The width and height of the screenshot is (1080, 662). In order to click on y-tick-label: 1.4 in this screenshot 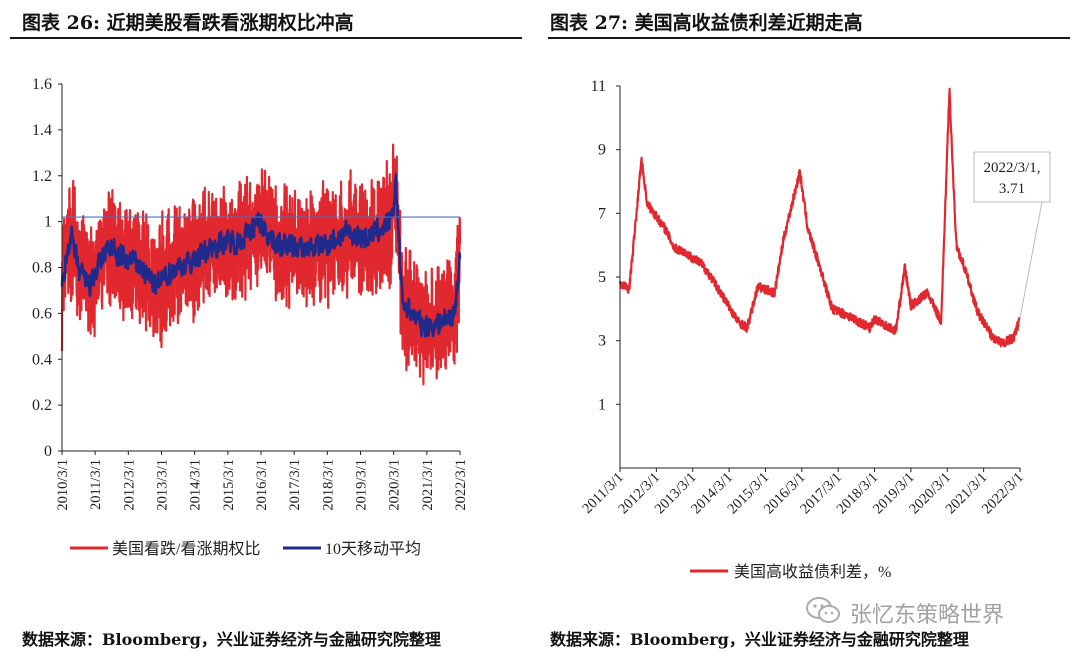, I will do `click(42, 130)`.